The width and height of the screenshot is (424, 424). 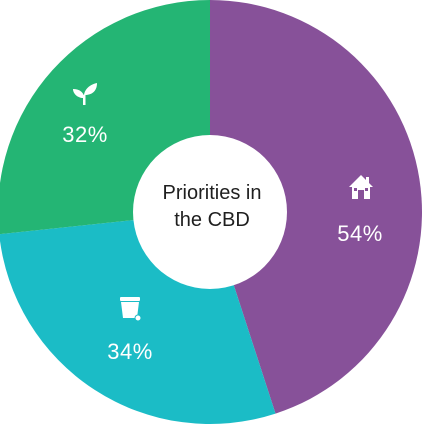 What do you see at coordinates (131, 309) in the screenshot?
I see `trash-bin-icon` at bounding box center [131, 309].